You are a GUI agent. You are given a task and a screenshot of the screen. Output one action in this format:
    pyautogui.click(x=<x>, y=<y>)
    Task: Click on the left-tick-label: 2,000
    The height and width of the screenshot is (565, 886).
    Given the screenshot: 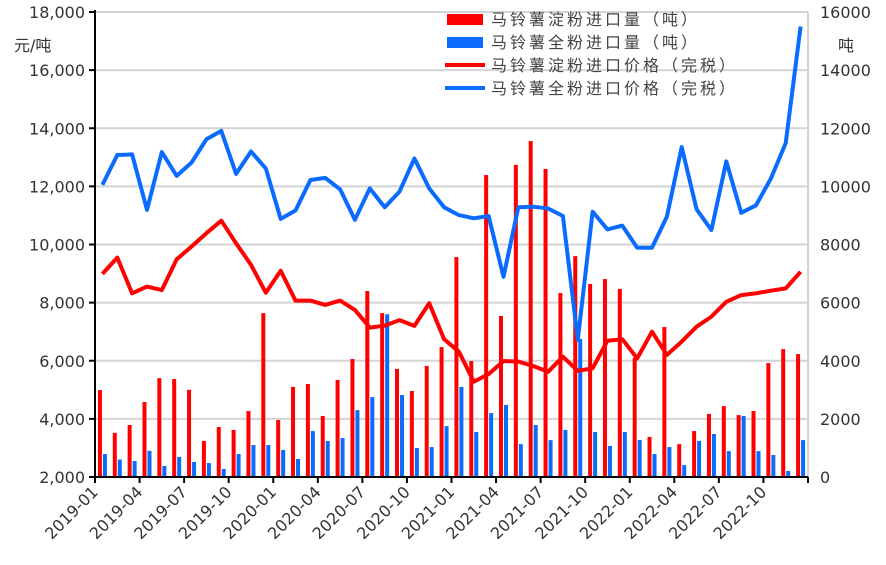 What is the action you would take?
    pyautogui.click(x=62, y=477)
    